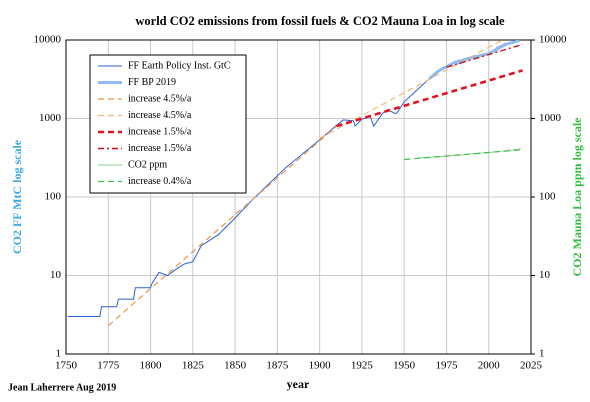  Describe the element at coordinates (193, 366) in the screenshot. I see `x-tick-label: 1825` at that location.